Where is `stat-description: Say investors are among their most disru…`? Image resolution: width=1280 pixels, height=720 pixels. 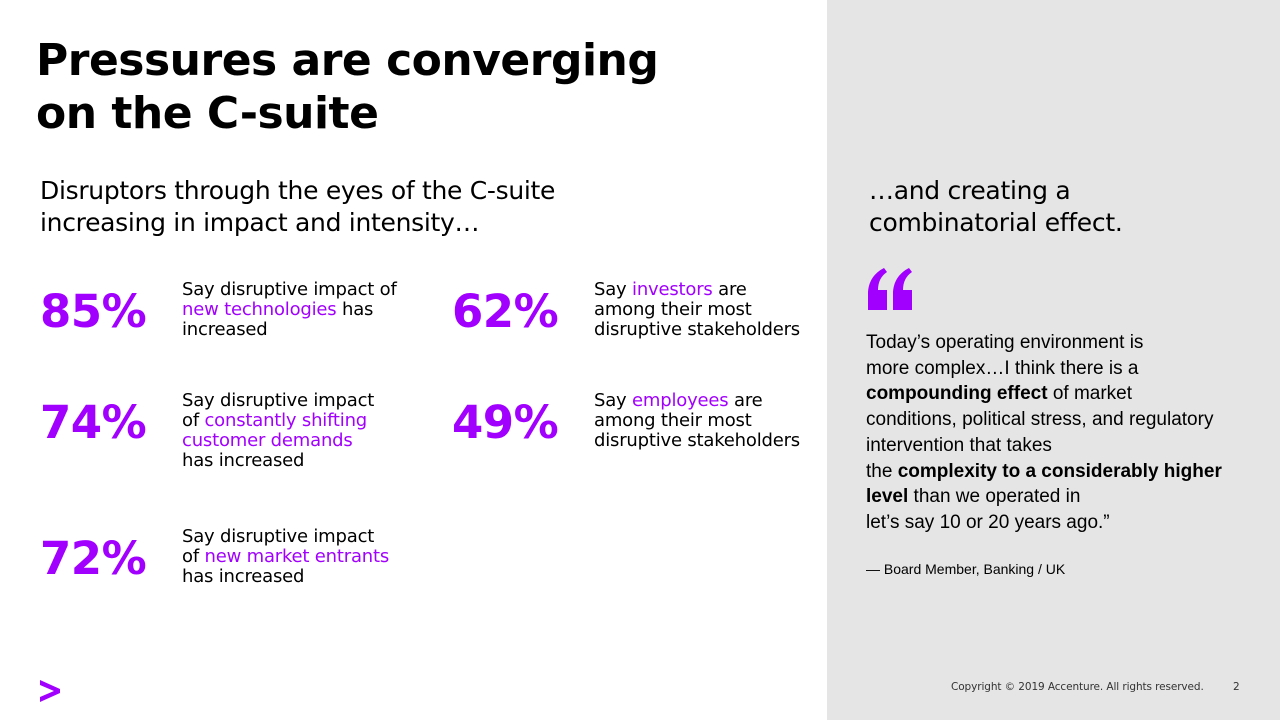 stat-description: Say investors are among their most disru… is located at coordinates (697, 310).